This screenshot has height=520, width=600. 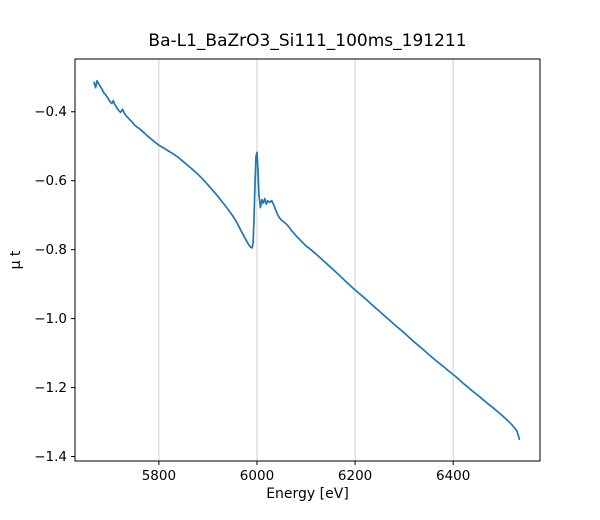 I want to click on y-tick-label: −0.8, so click(x=50, y=250).